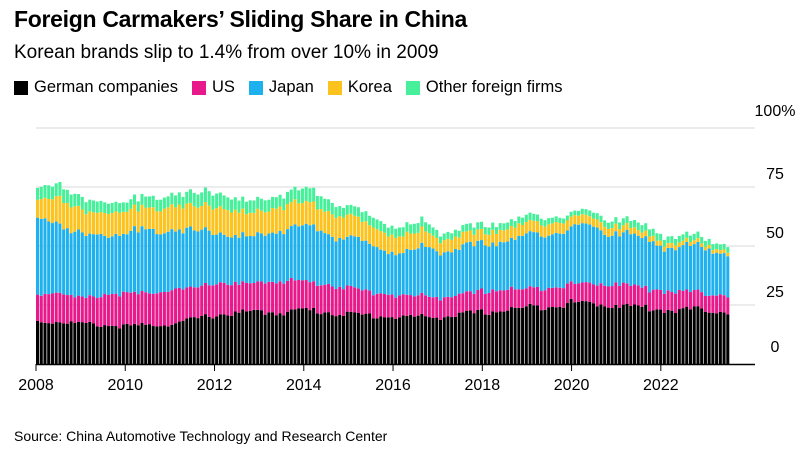  What do you see at coordinates (484, 87) in the screenshot?
I see `legend-item-other: Other foreign firms` at bounding box center [484, 87].